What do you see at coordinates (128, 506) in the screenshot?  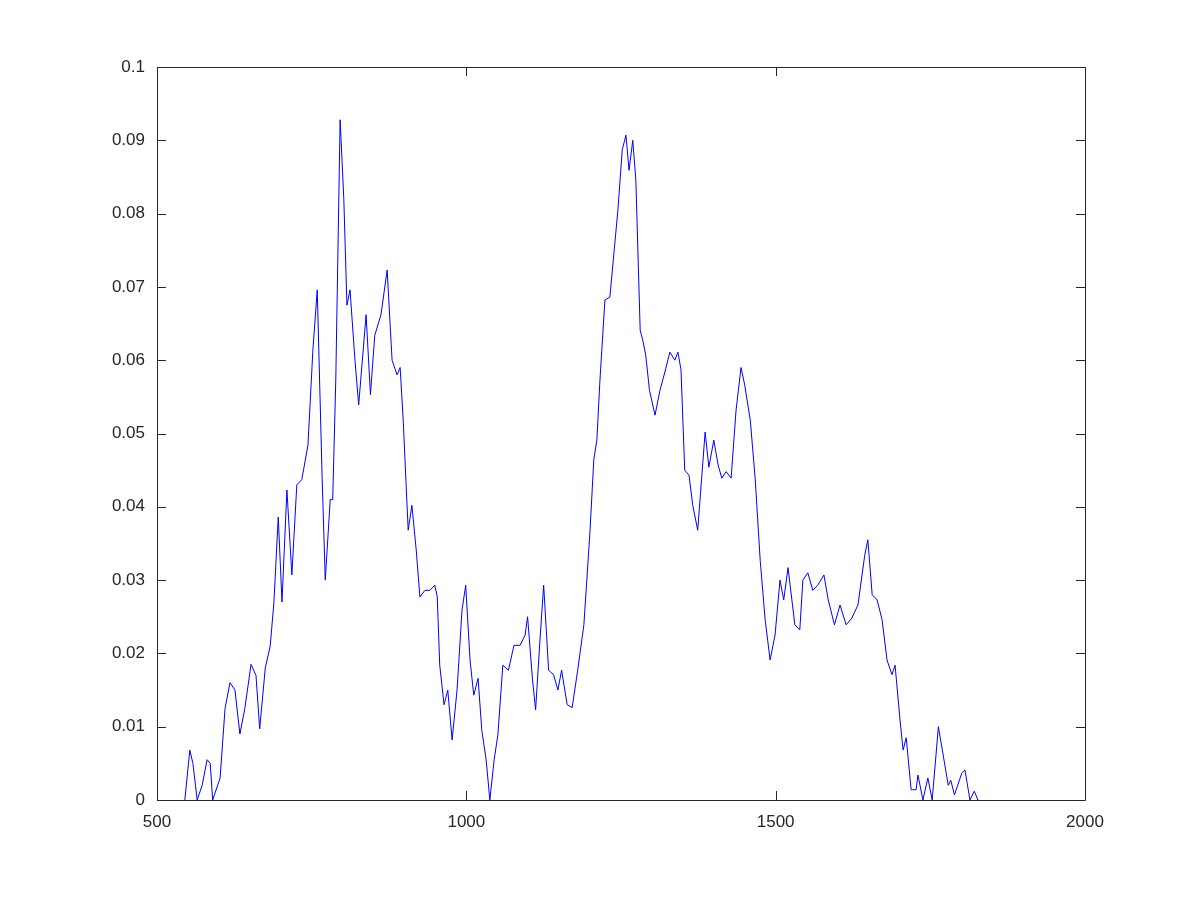 I see `y-tick-label: 0.04` at bounding box center [128, 506].